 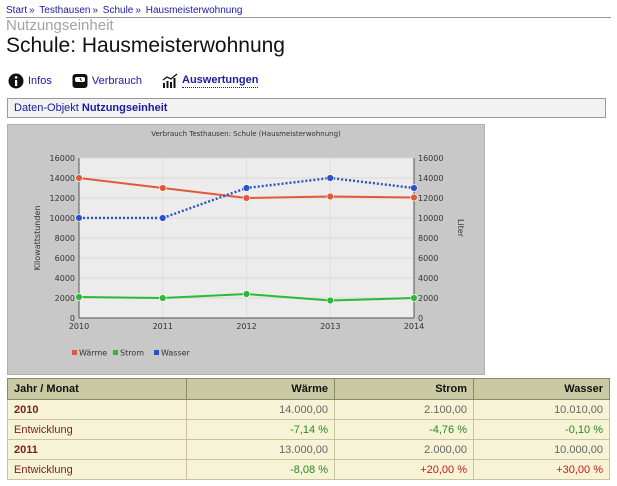 I want to click on tab-verbrauch: Verbrauch, so click(x=107, y=81).